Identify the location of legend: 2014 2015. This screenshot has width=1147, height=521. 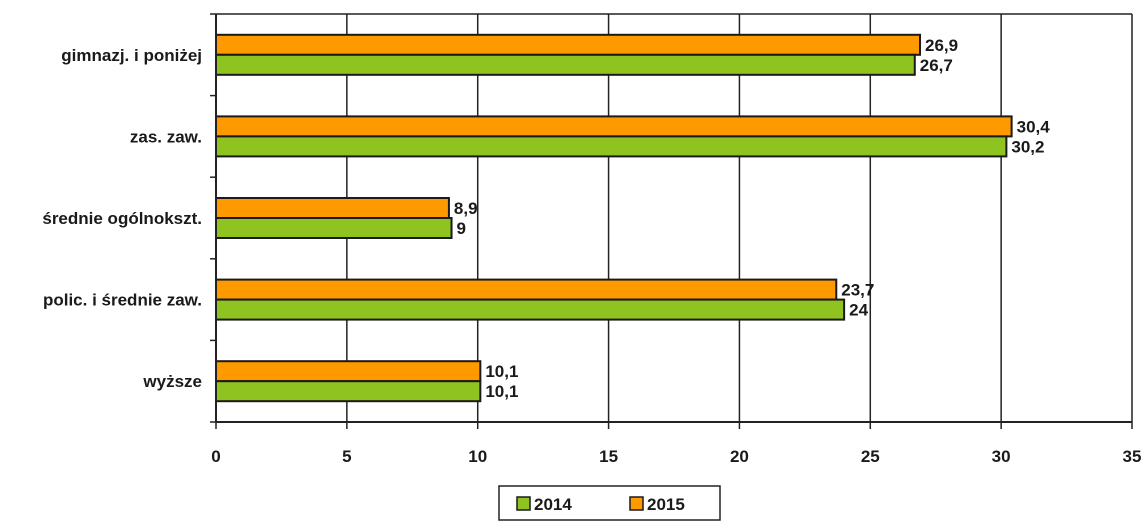
(609, 503).